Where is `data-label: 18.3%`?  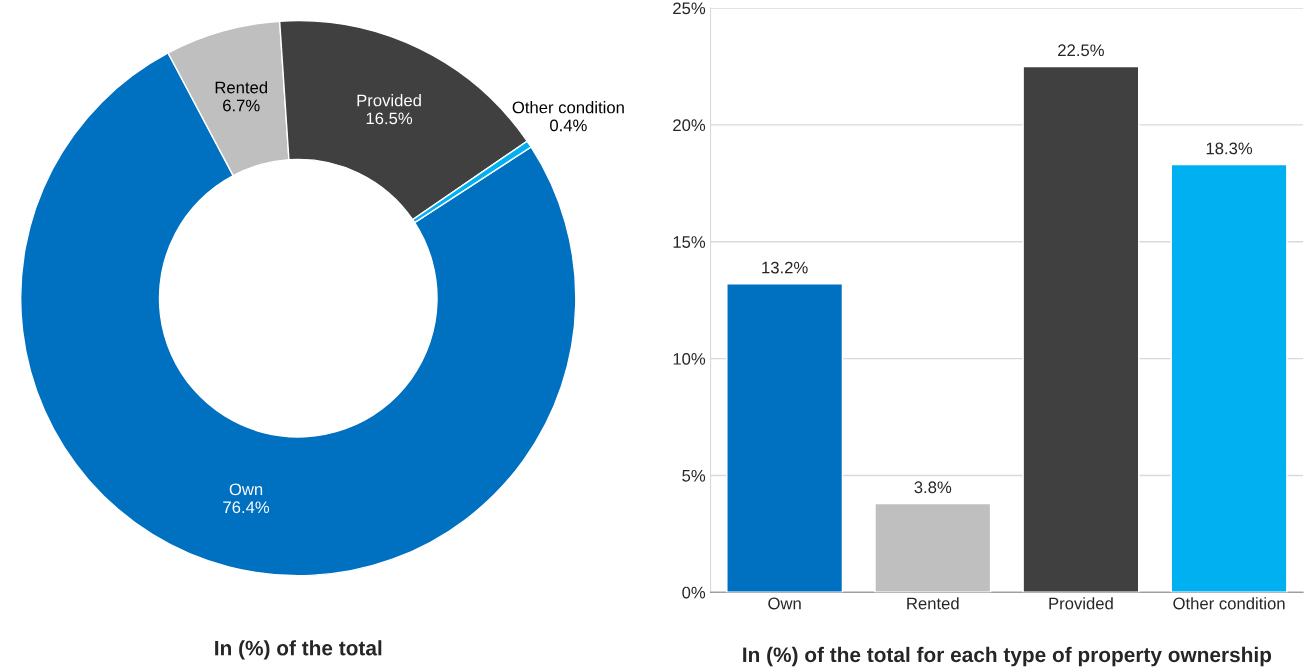
data-label: 18.3% is located at coordinates (1229, 148).